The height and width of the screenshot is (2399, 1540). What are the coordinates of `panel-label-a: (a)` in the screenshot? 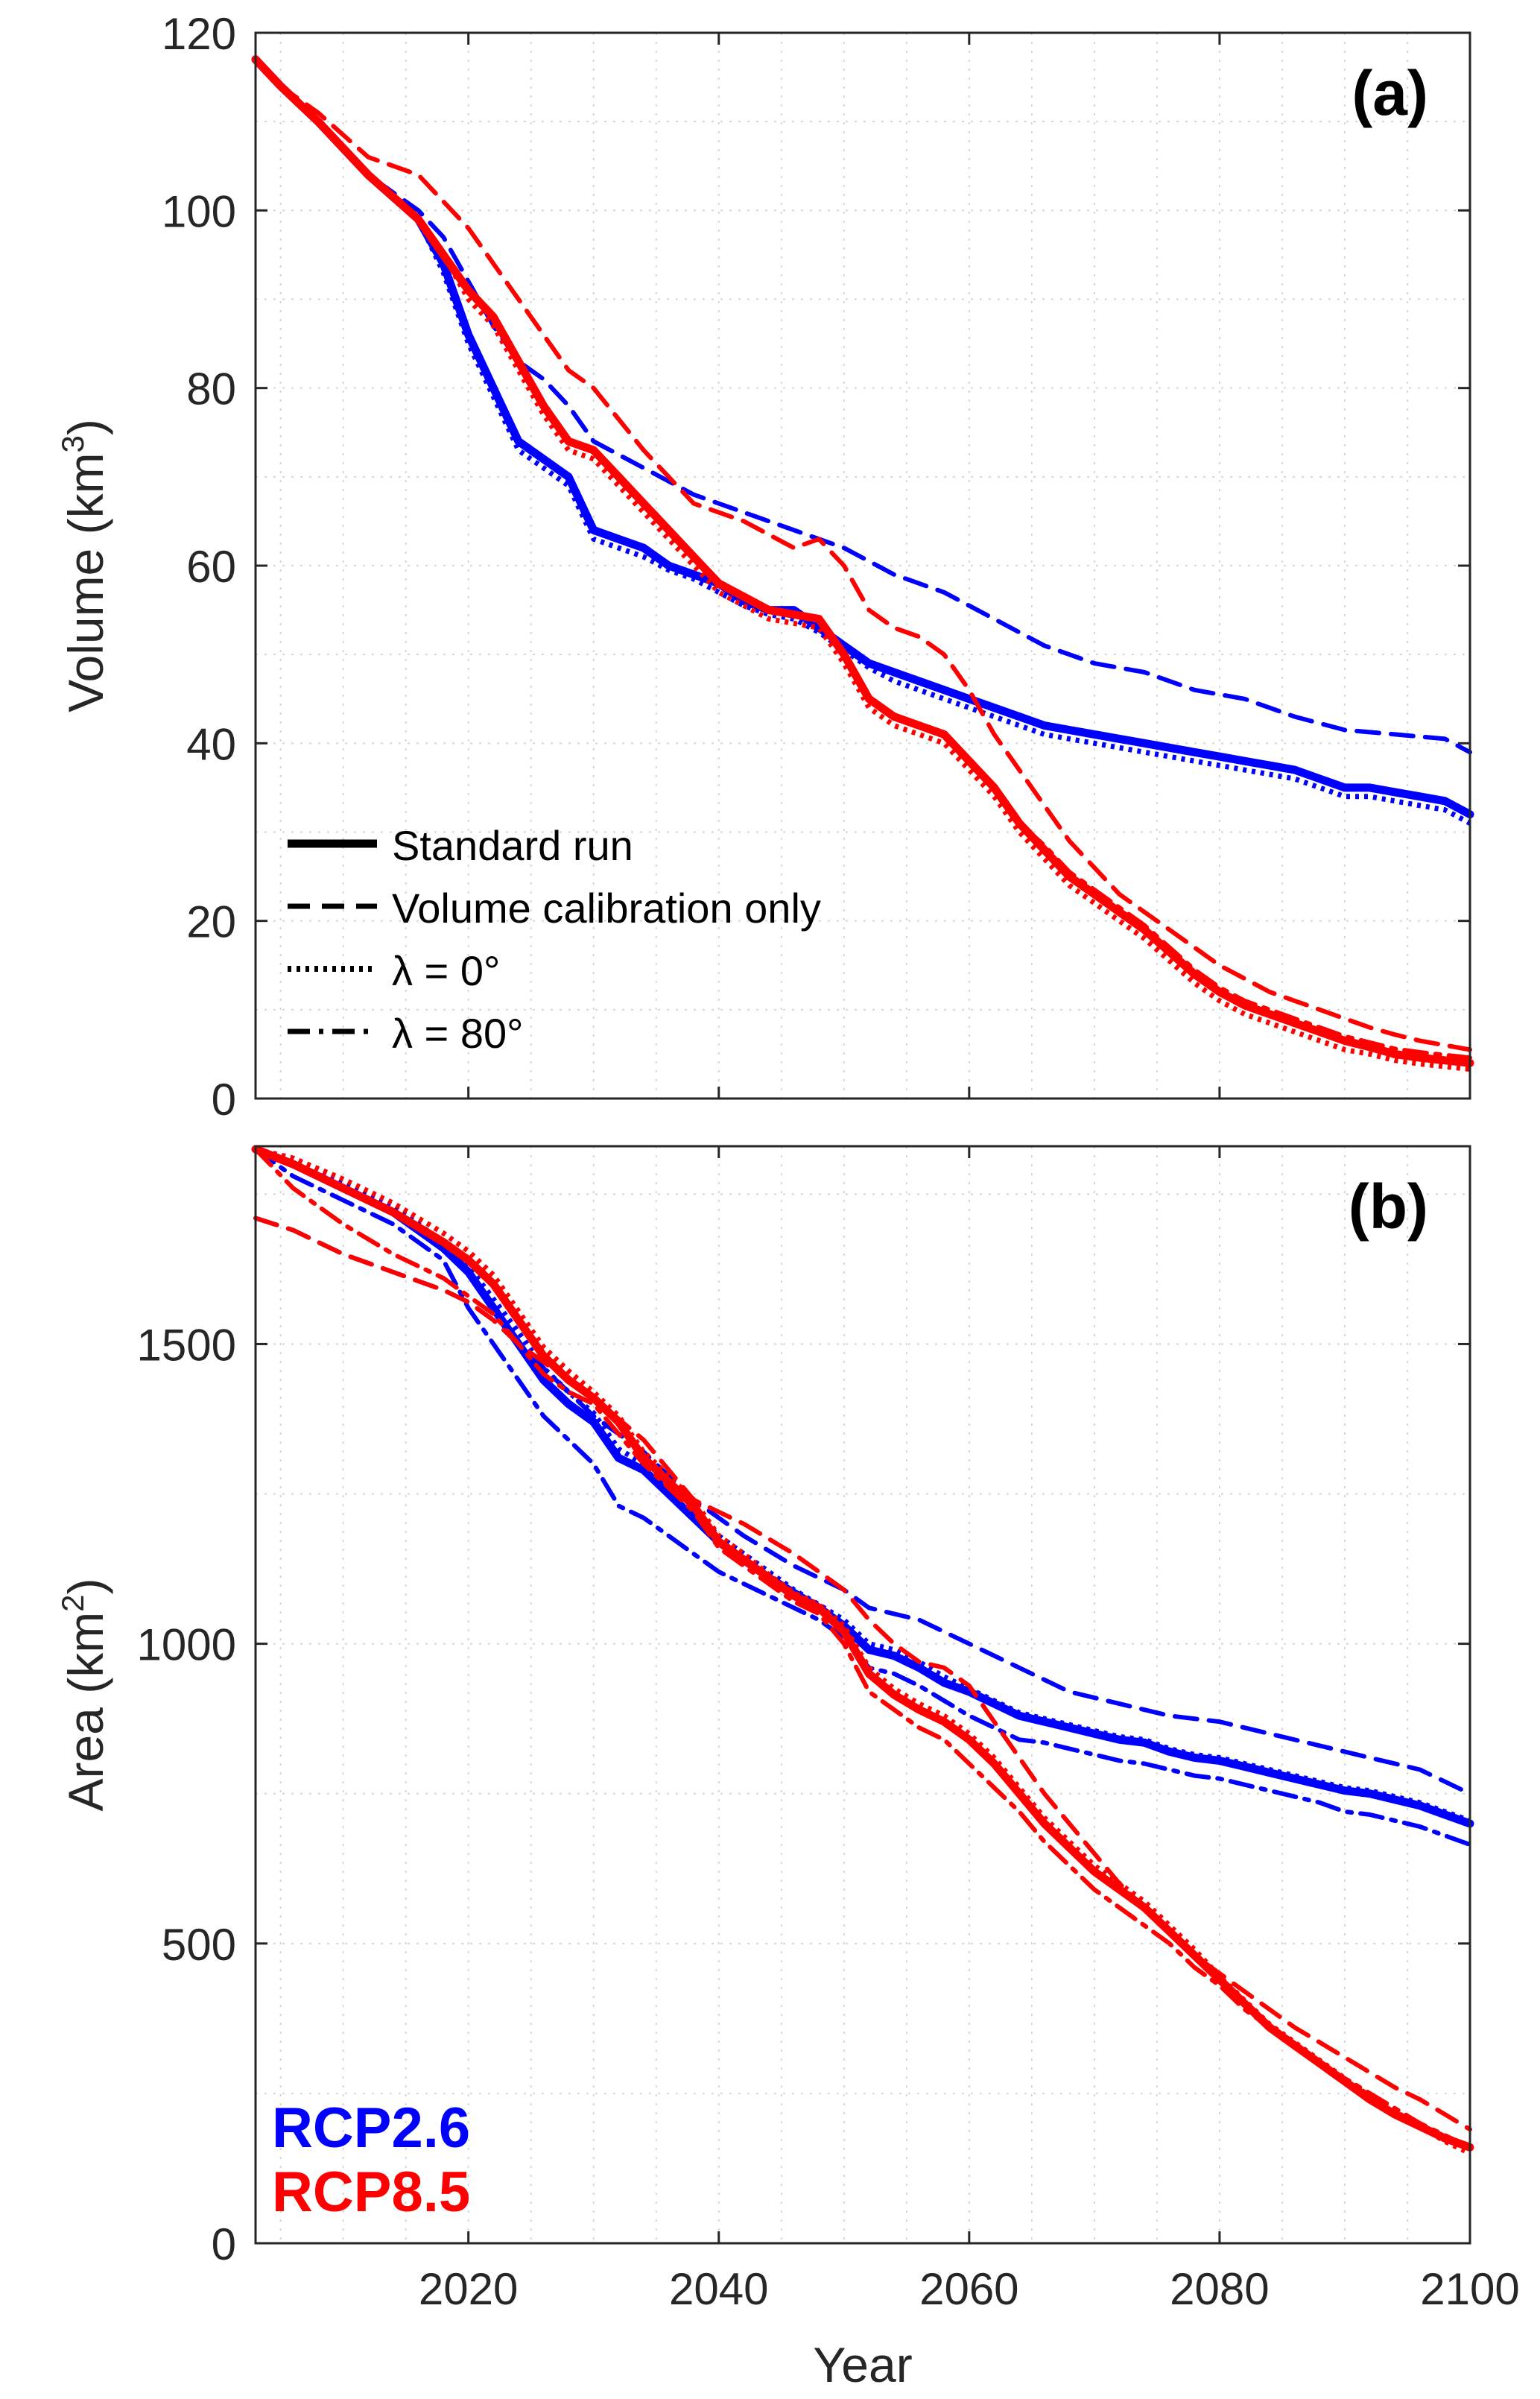 It's located at (1390, 93).